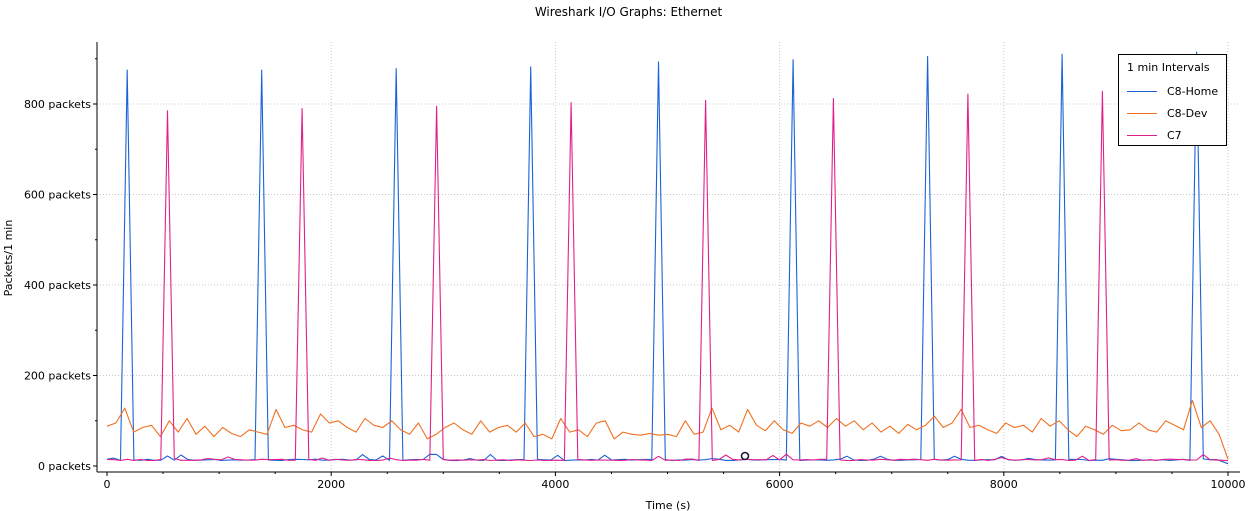  Describe the element at coordinates (1187, 113) in the screenshot. I see `legend-label-c8-dev: C8-Dev` at that location.